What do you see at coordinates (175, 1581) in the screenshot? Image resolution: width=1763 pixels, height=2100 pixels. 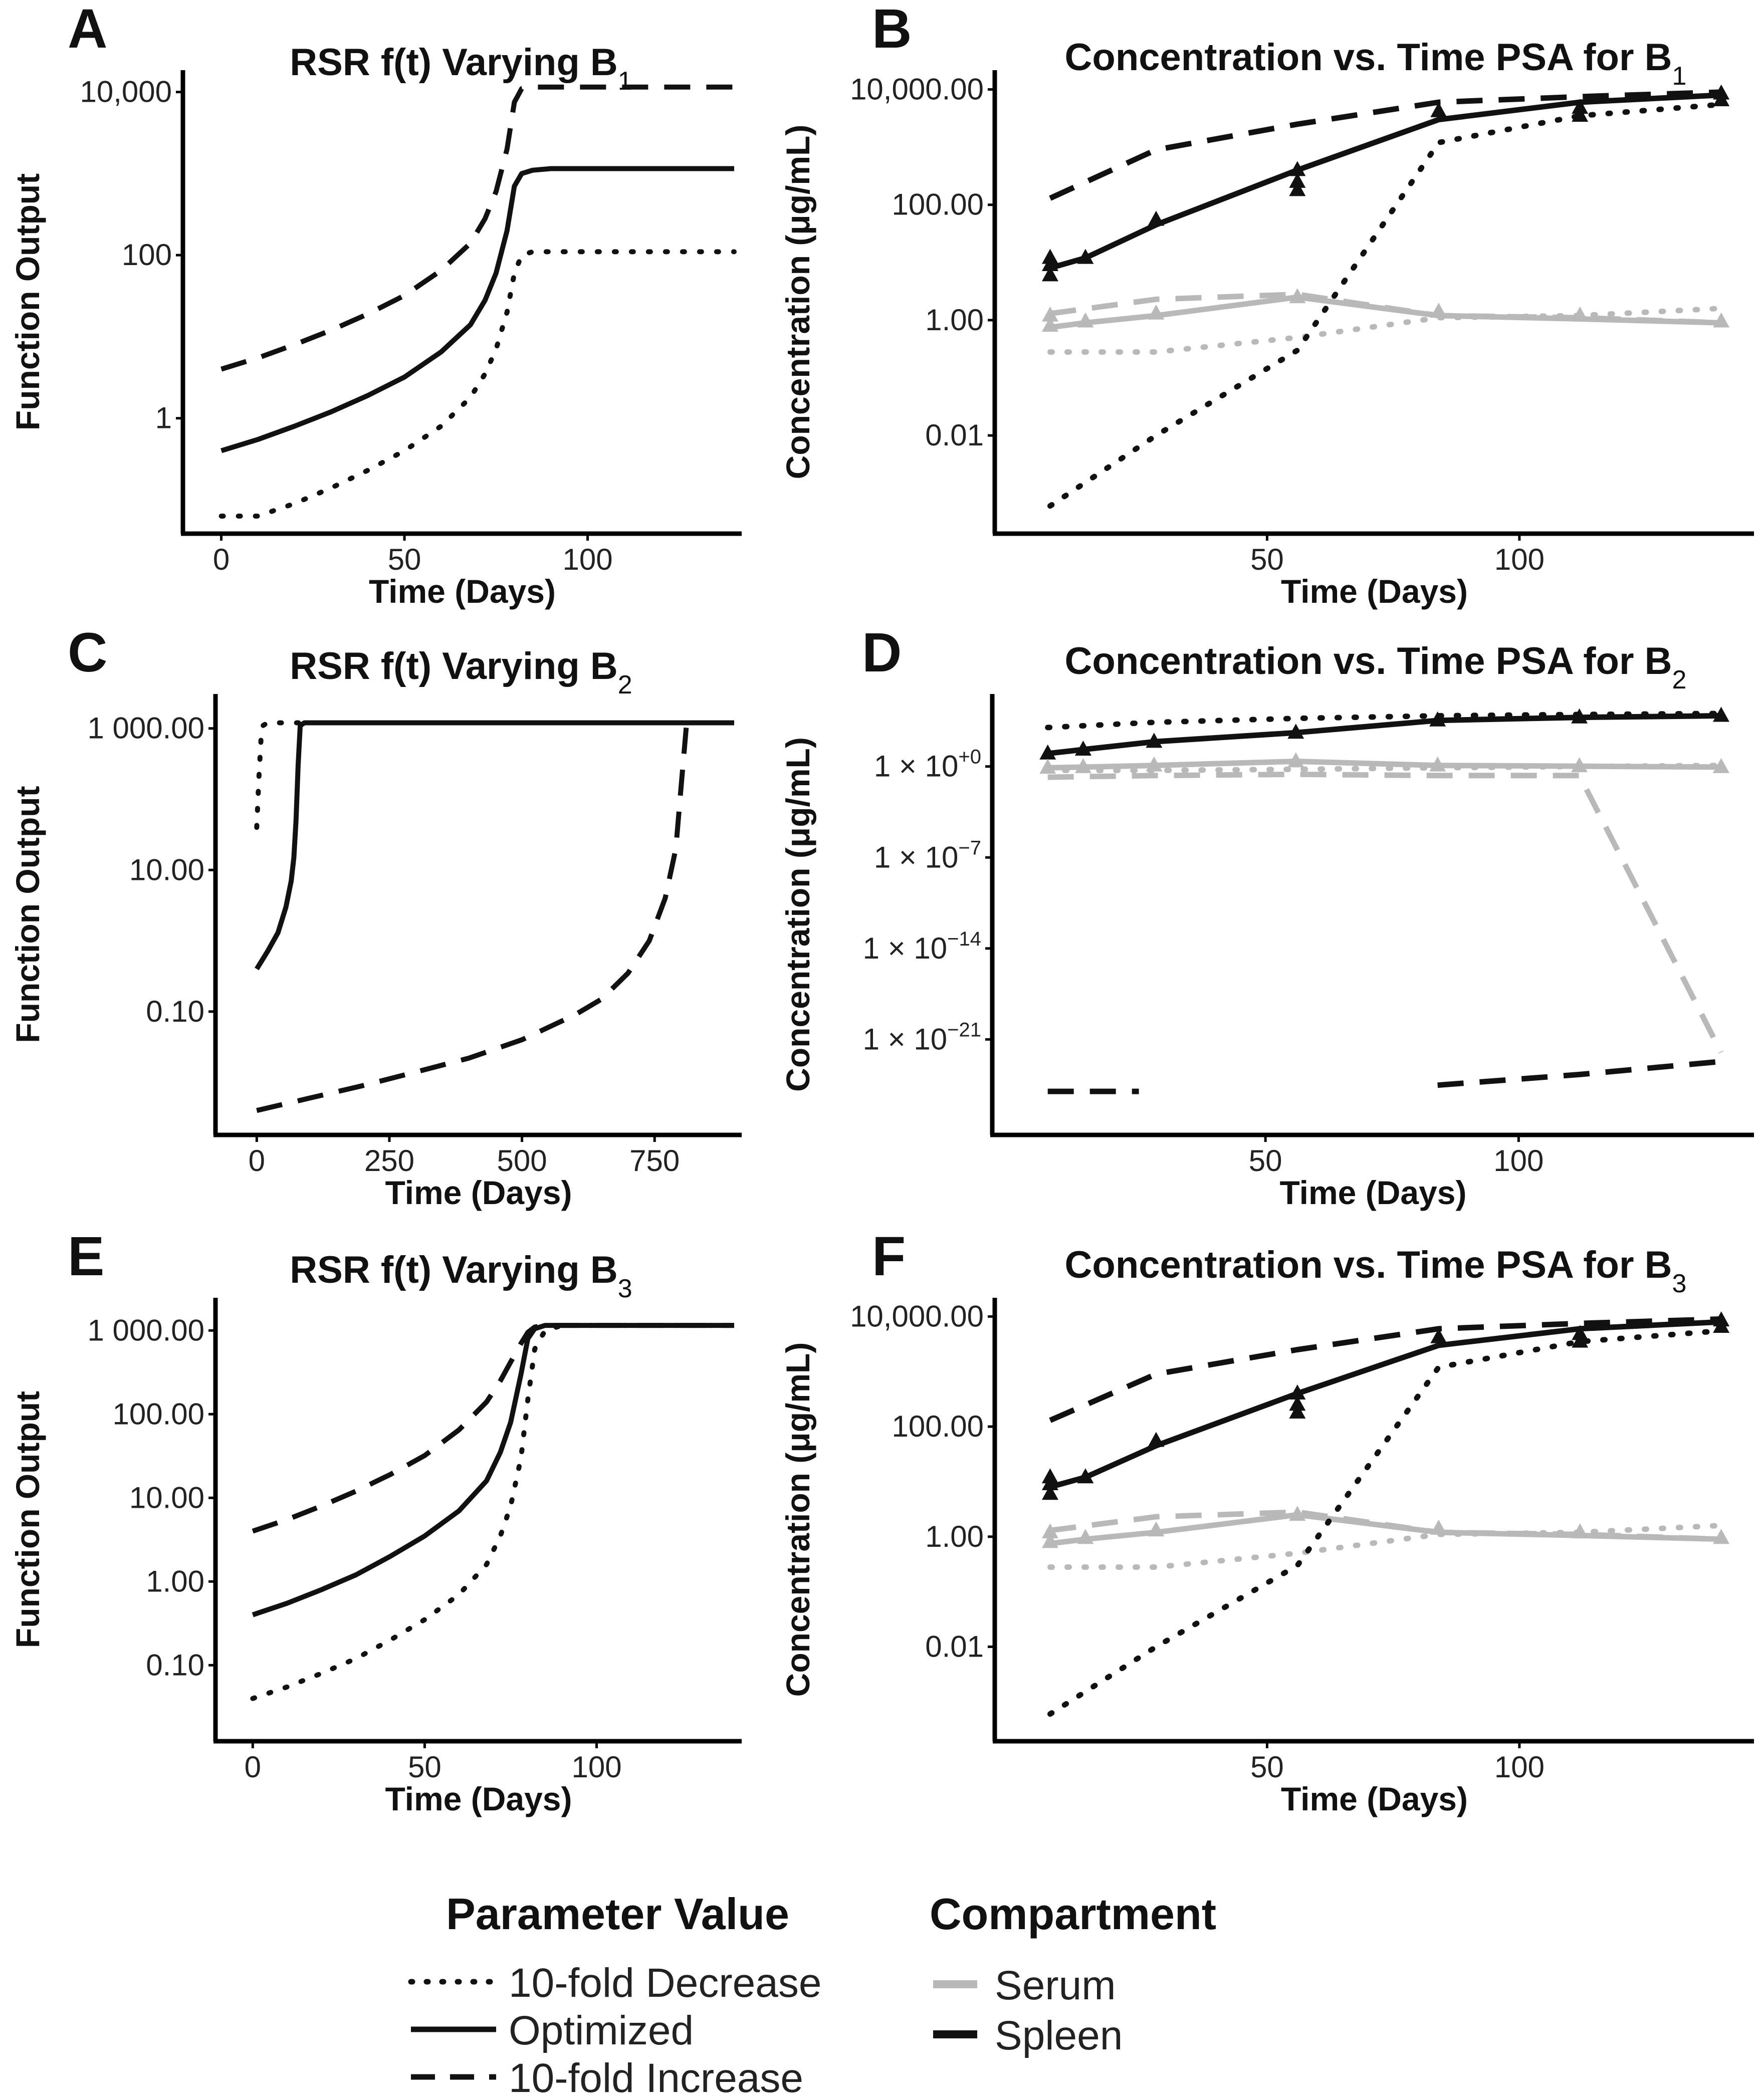 I see `y-tick-label: 1.00` at bounding box center [175, 1581].